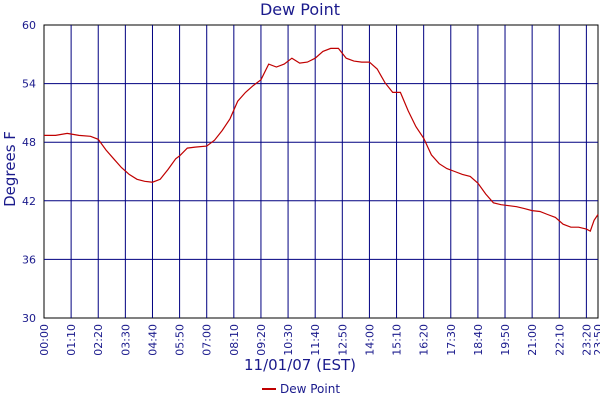  Describe the element at coordinates (300, 9) in the screenshot. I see `chart-title: Dew Point` at that location.